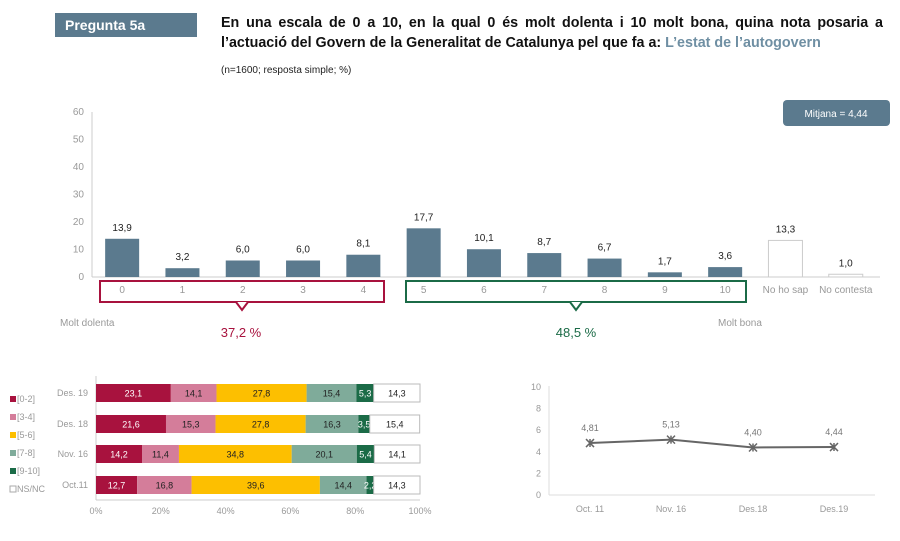 The width and height of the screenshot is (900, 541). Describe the element at coordinates (72, 424) in the screenshot. I see `stacked-row-label: Des. 18` at that location.